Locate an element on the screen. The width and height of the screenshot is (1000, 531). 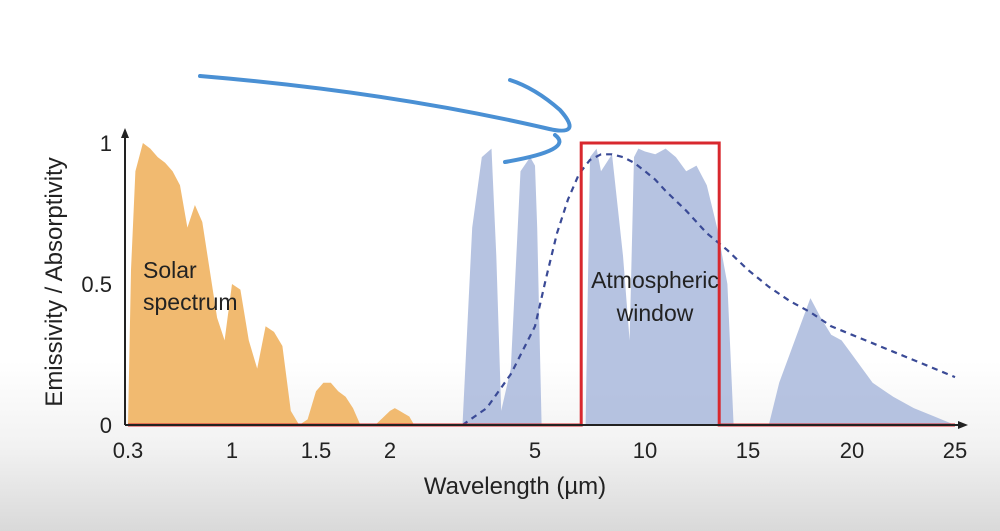
curved-arrow-icon is located at coordinates (385, 103).